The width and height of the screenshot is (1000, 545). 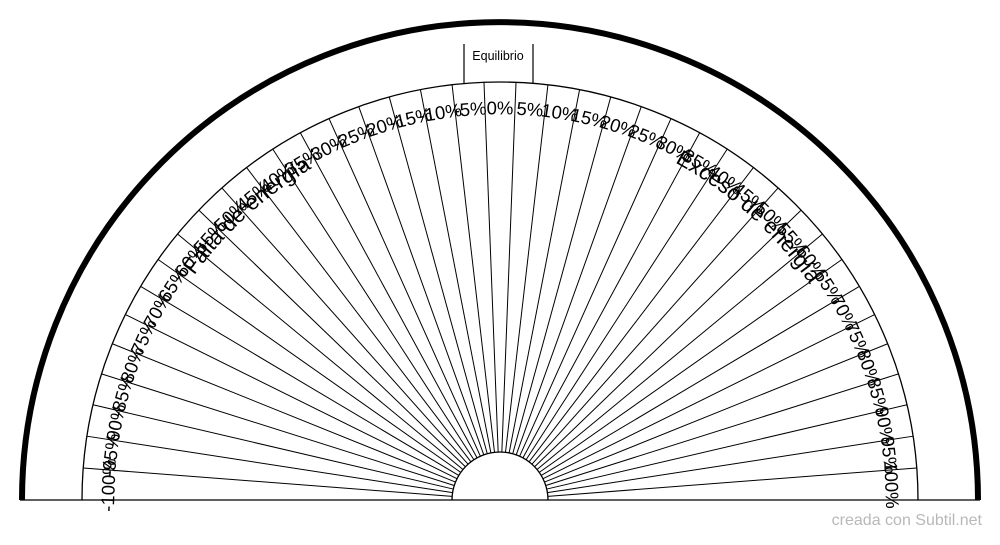 I want to click on segment-label: 5%, so click(x=530, y=109).